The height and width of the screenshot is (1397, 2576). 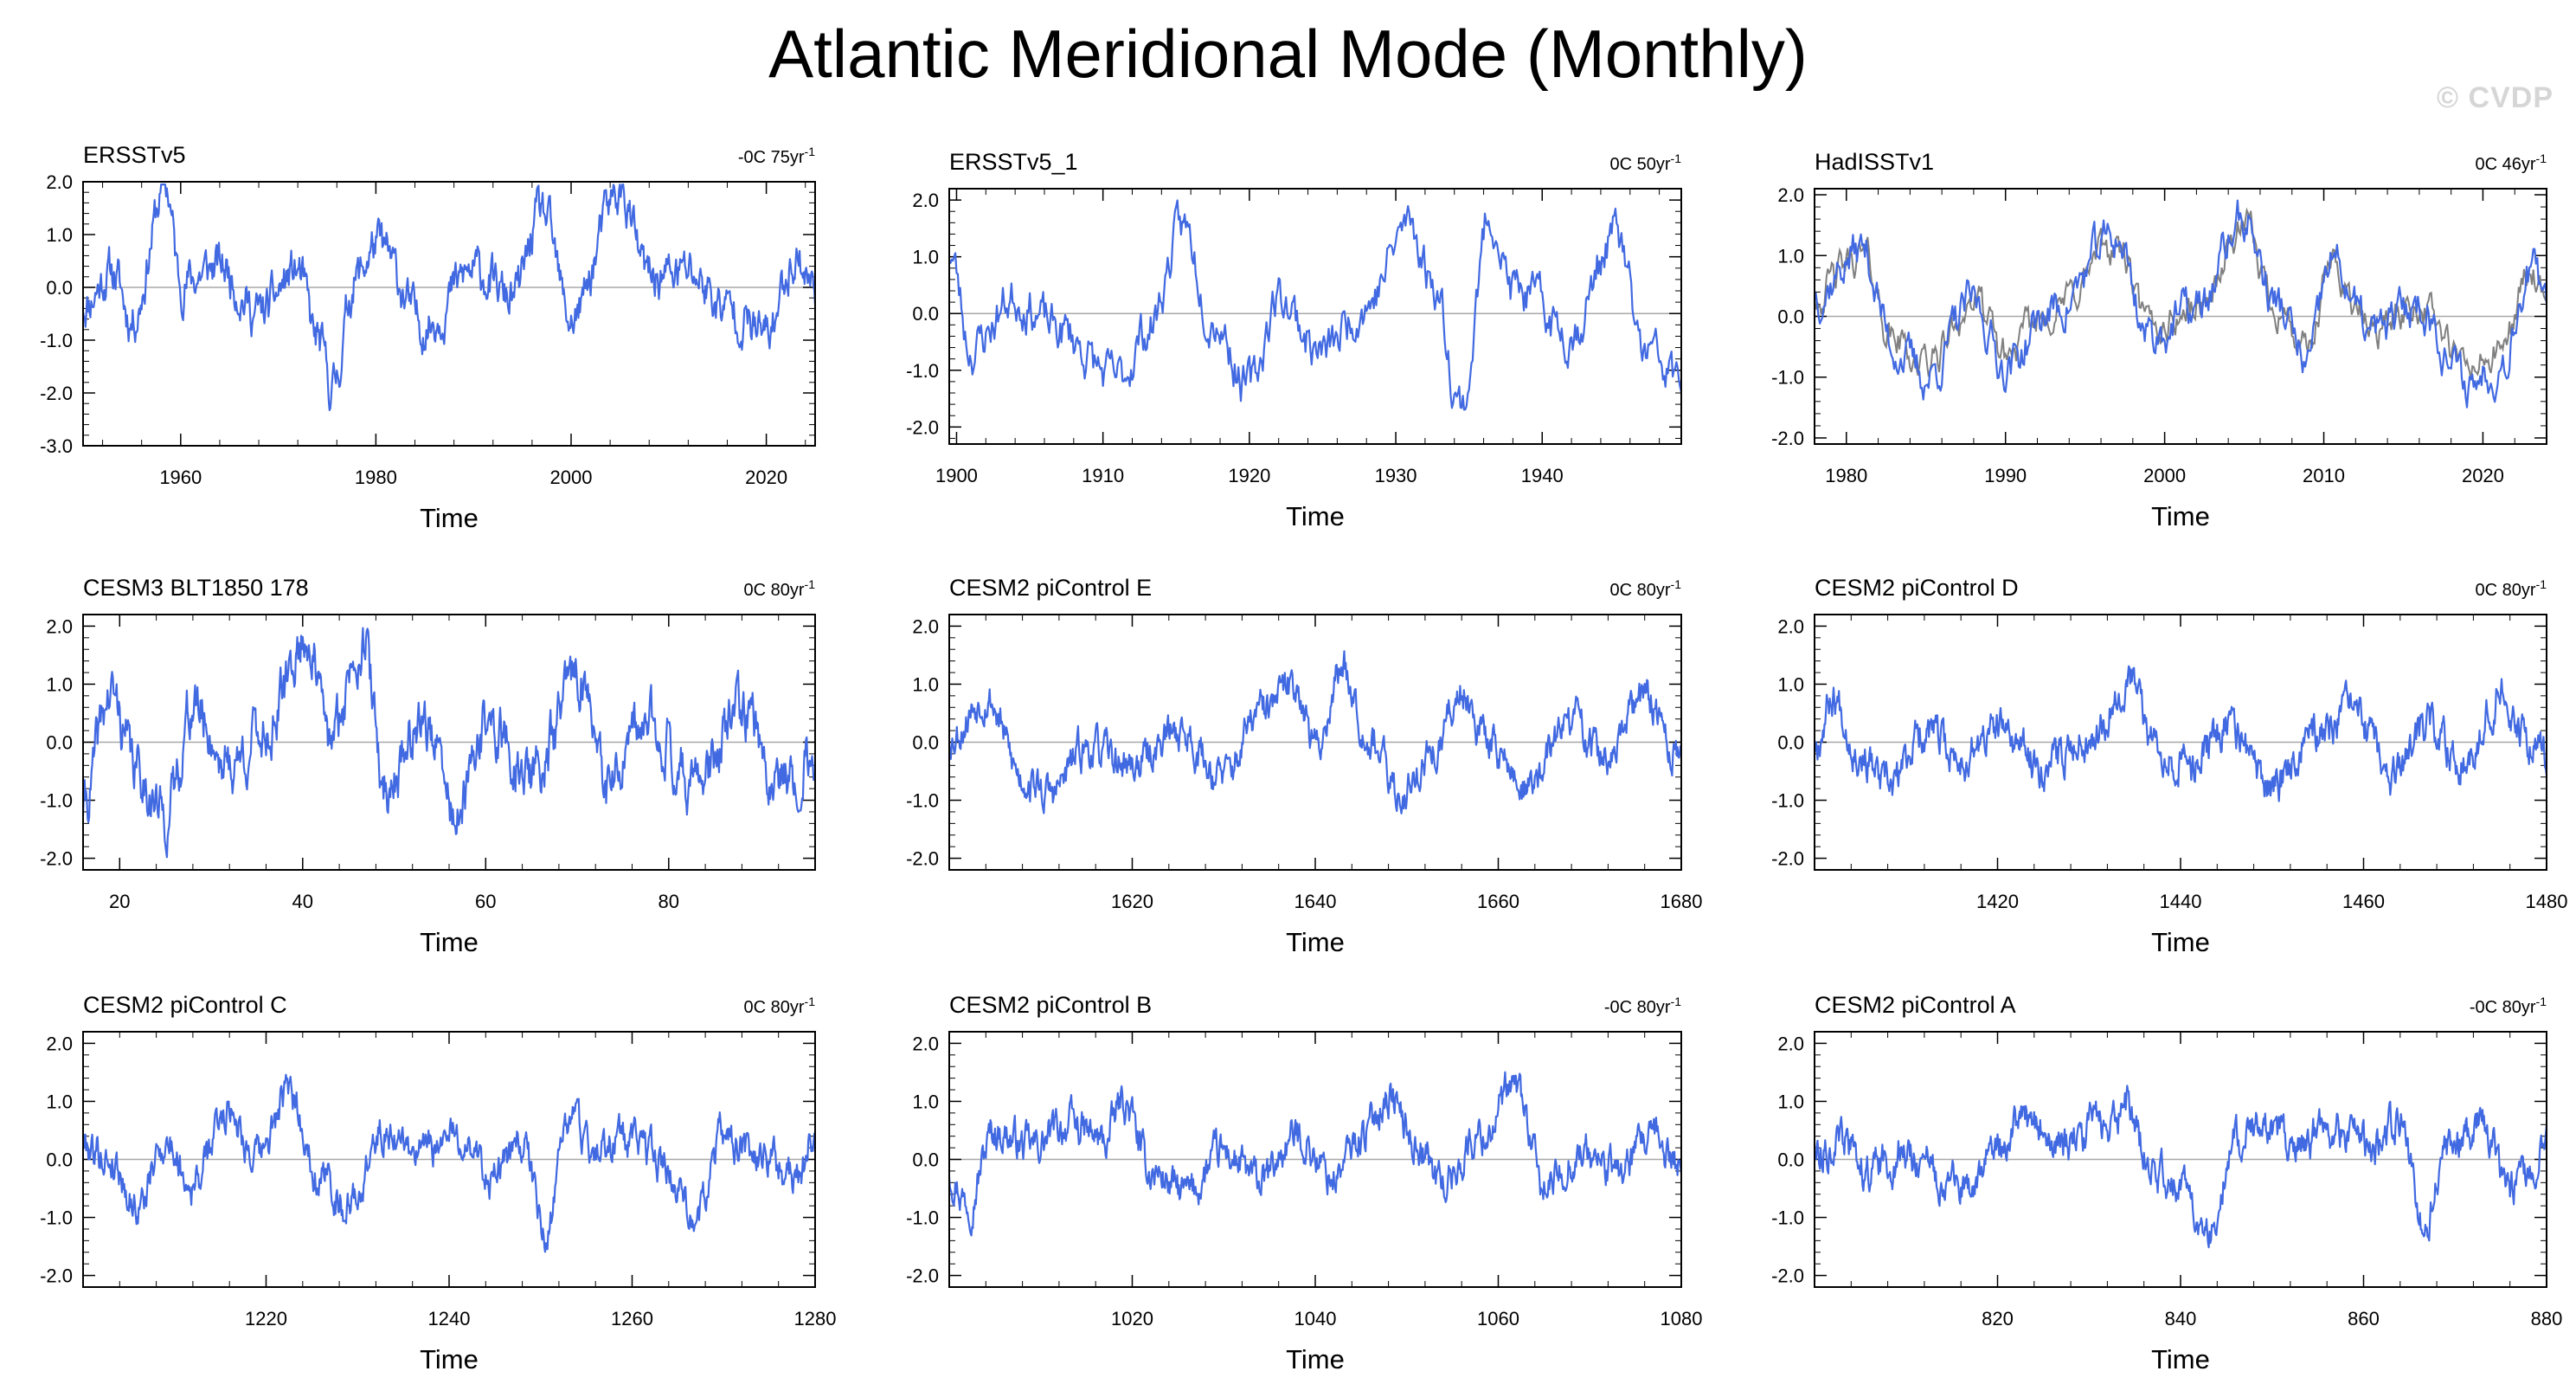 What do you see at coordinates (1875, 162) in the screenshot?
I see `panel-title: HadISSTv1` at bounding box center [1875, 162].